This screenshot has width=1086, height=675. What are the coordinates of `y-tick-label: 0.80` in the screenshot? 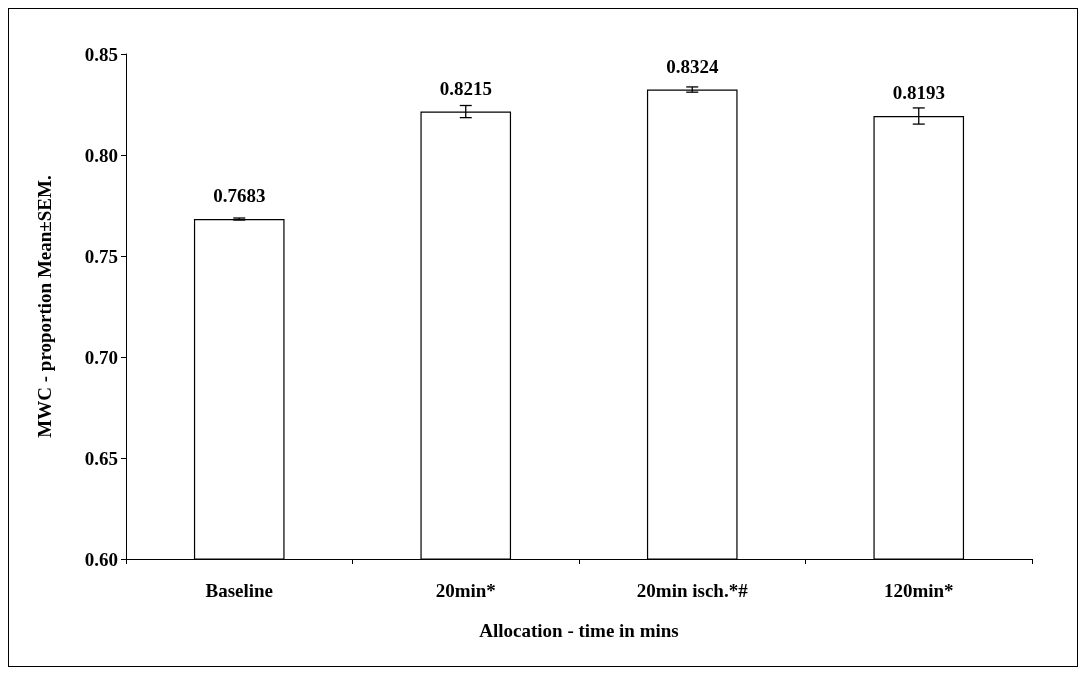 It's located at (101, 155).